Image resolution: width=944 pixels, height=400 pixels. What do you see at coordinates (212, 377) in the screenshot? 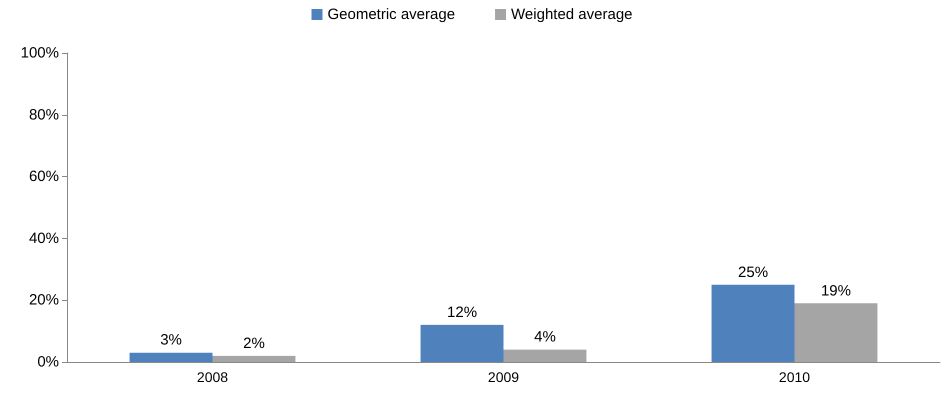
I see `x-tick-label: 2008` at bounding box center [212, 377].